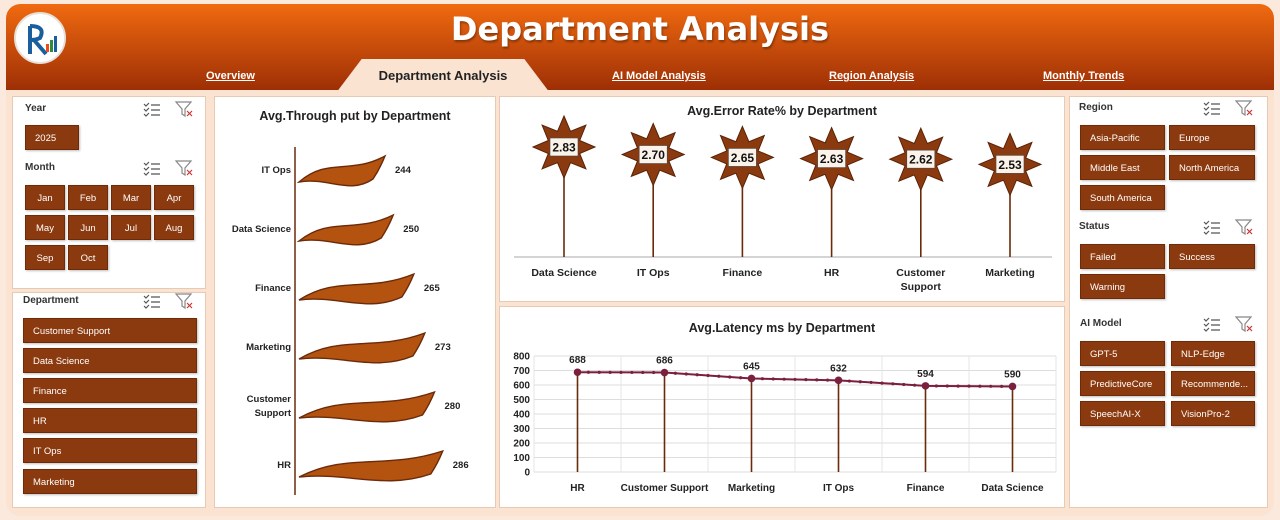 Image resolution: width=1280 pixels, height=520 pixels. Describe the element at coordinates (461, 465) in the screenshot. I see `throughput-value-label: 286` at that location.